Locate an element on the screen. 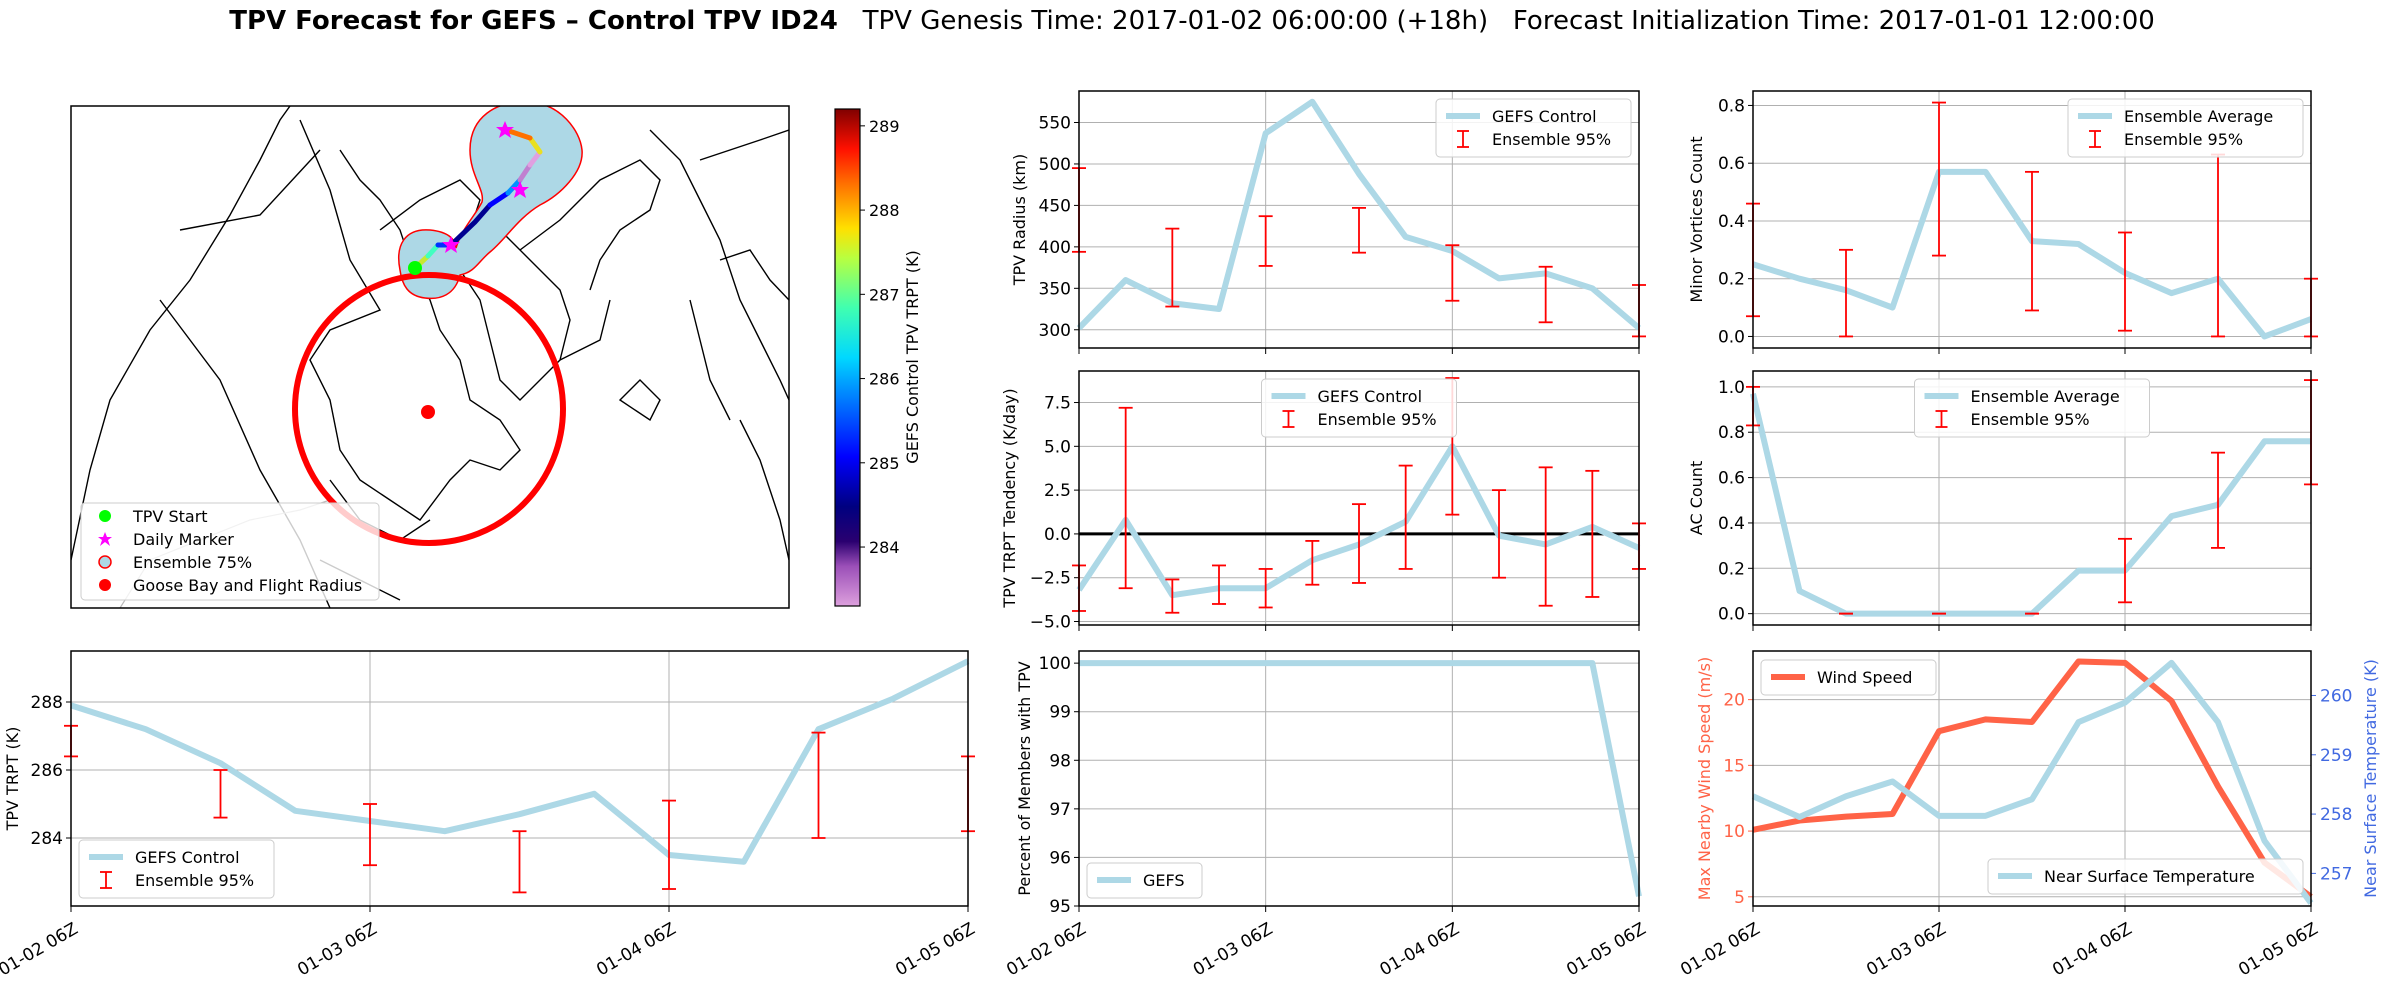 The width and height of the screenshot is (2384, 982). y-tick-label: 288 is located at coordinates (47, 703).